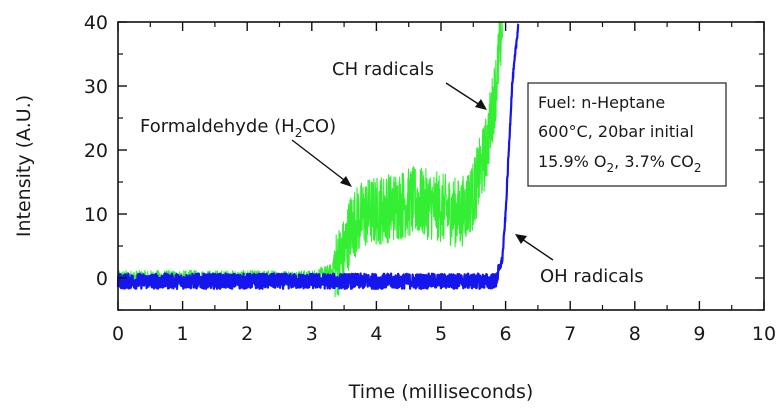 This screenshot has width=778, height=408. What do you see at coordinates (654, 161) in the screenshot?
I see `info-line-3-b: , 3.7% CO` at bounding box center [654, 161].